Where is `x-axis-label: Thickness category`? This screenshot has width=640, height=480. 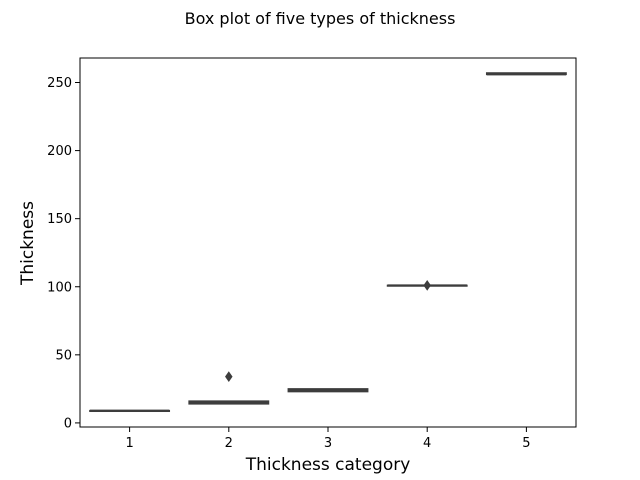 x-axis-label: Thickness category is located at coordinates (328, 465).